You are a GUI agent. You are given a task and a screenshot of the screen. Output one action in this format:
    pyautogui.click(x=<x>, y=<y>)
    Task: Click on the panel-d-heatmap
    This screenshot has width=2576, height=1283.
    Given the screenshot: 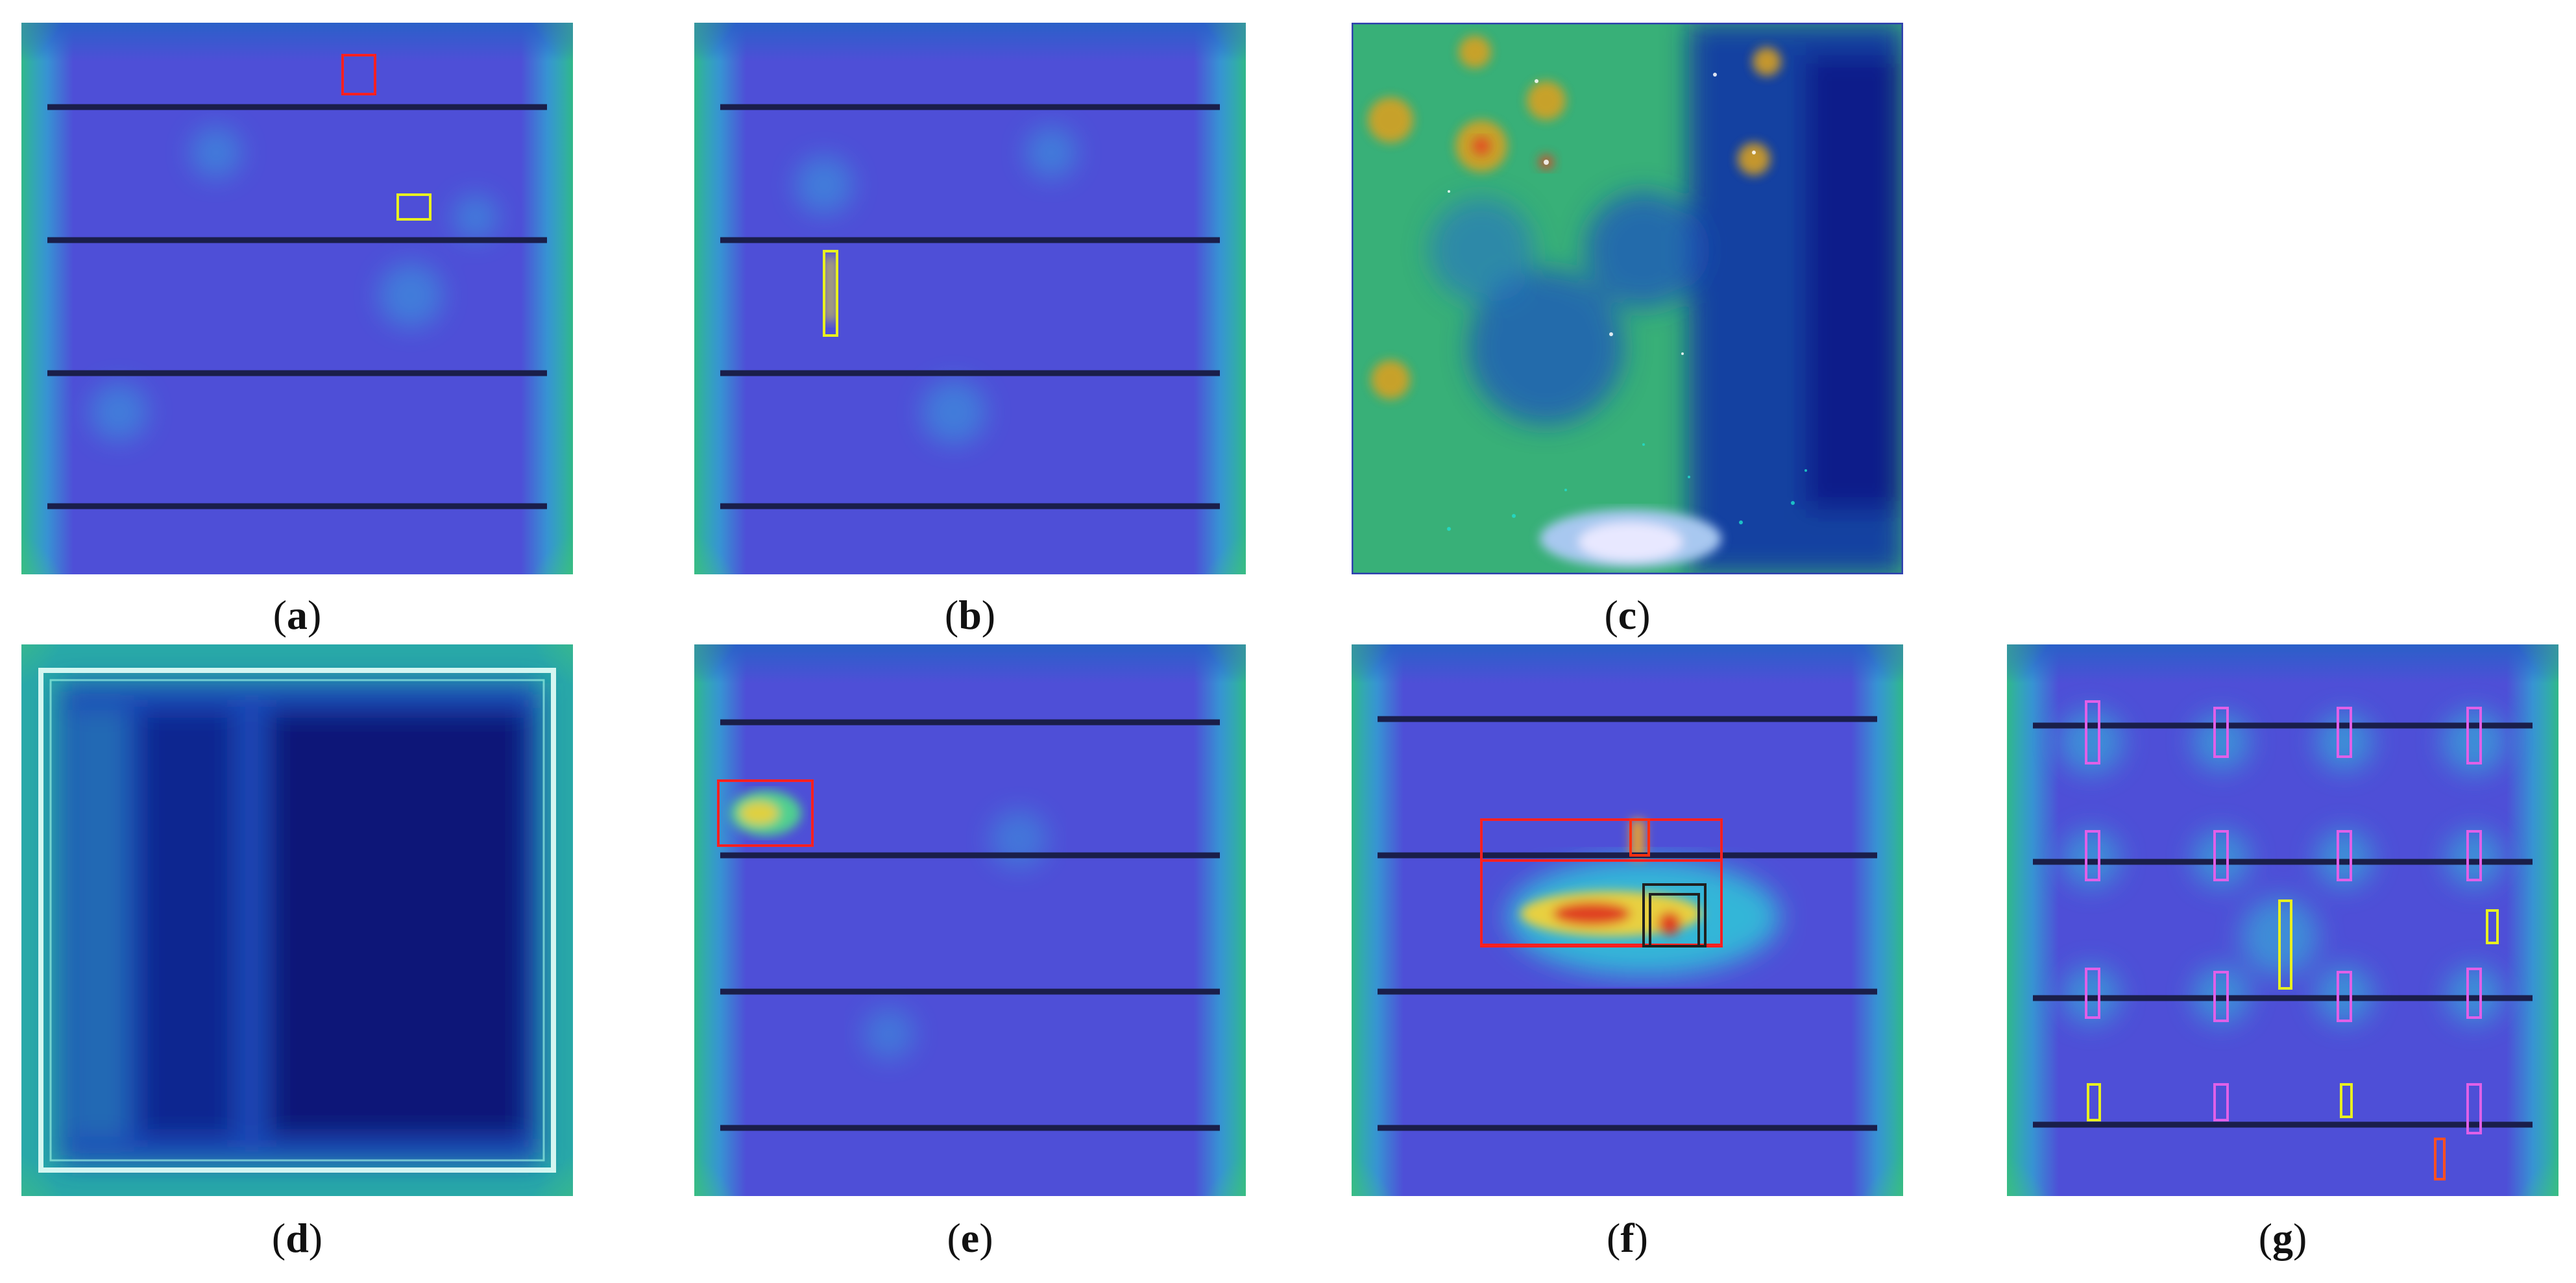 What is the action you would take?
    pyautogui.click(x=297, y=920)
    